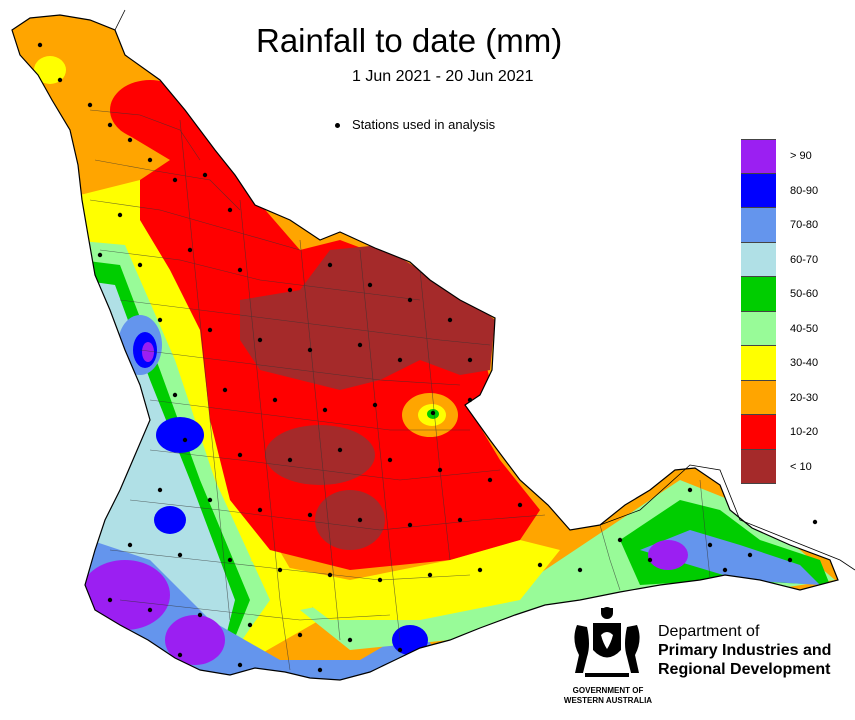 The height and width of the screenshot is (720, 855). What do you see at coordinates (779, 432) in the screenshot?
I see `legend-item: 10-20` at bounding box center [779, 432].